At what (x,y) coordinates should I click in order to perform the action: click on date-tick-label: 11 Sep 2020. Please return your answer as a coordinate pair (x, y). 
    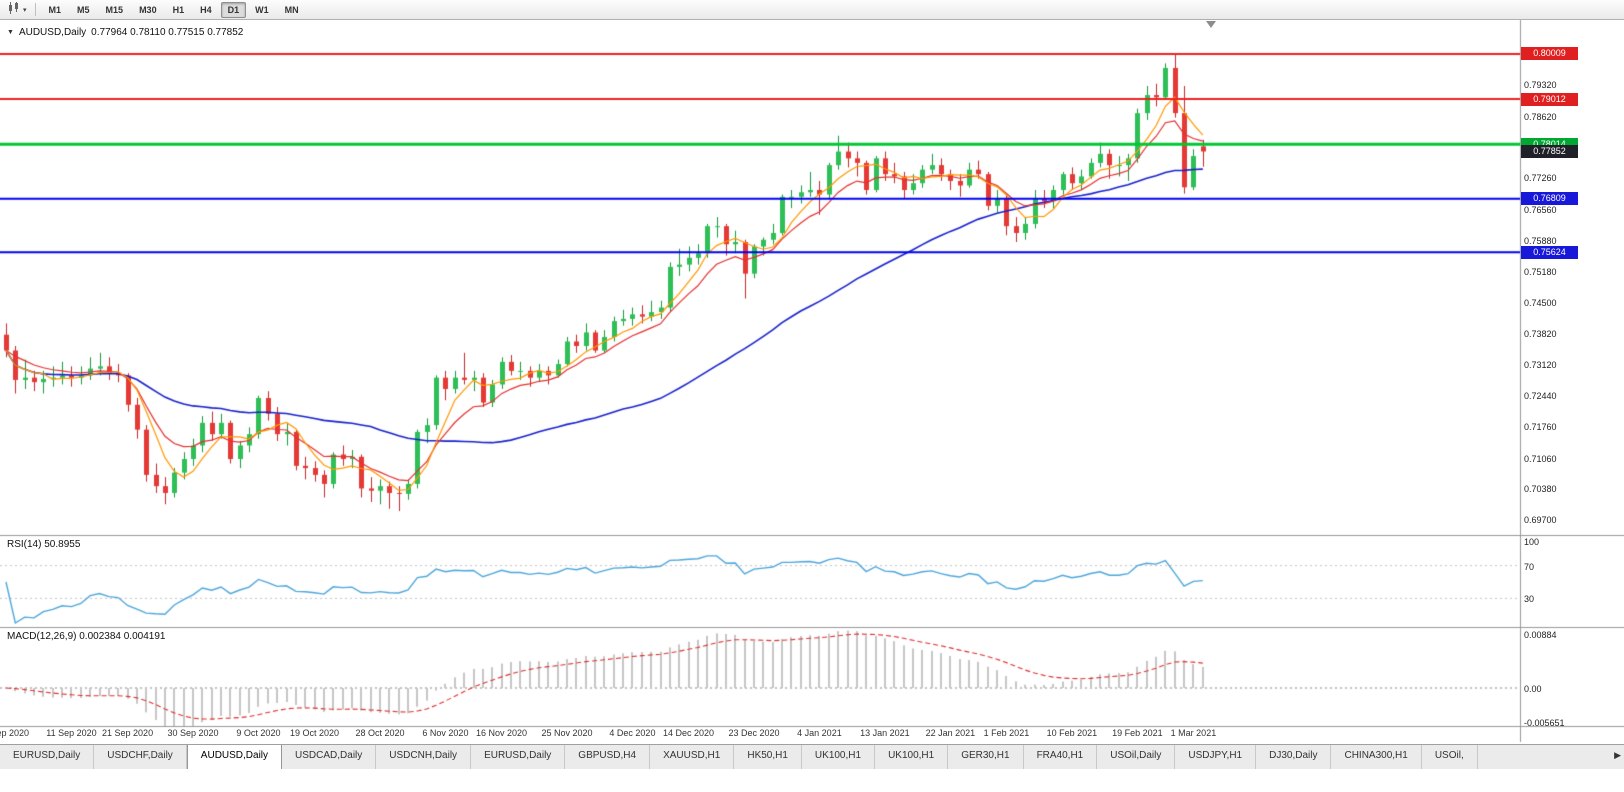
    Looking at the image, I should click on (71, 733).